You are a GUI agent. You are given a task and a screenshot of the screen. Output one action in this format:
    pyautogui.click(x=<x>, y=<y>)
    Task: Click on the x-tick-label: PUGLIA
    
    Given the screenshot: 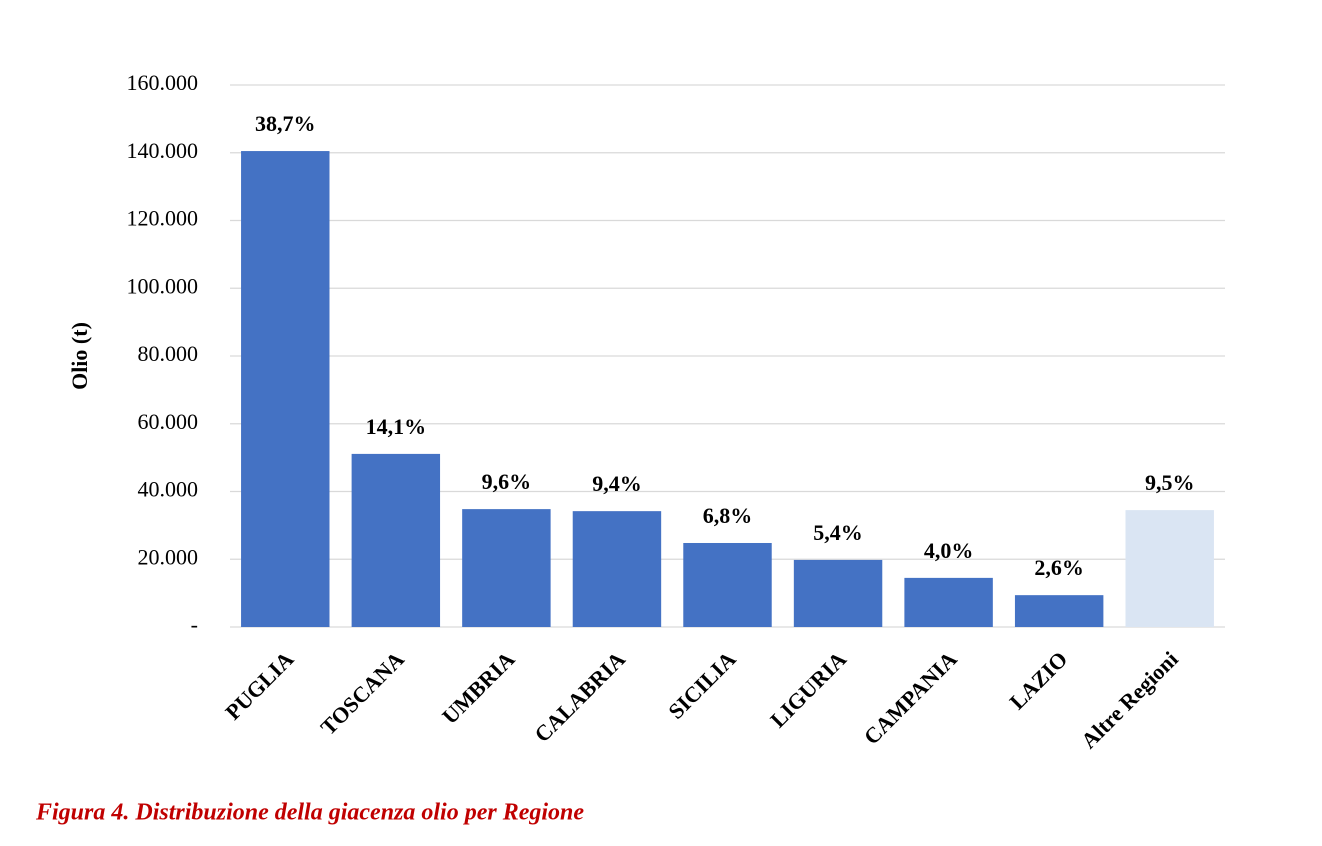 What is the action you would take?
    pyautogui.click(x=259, y=685)
    